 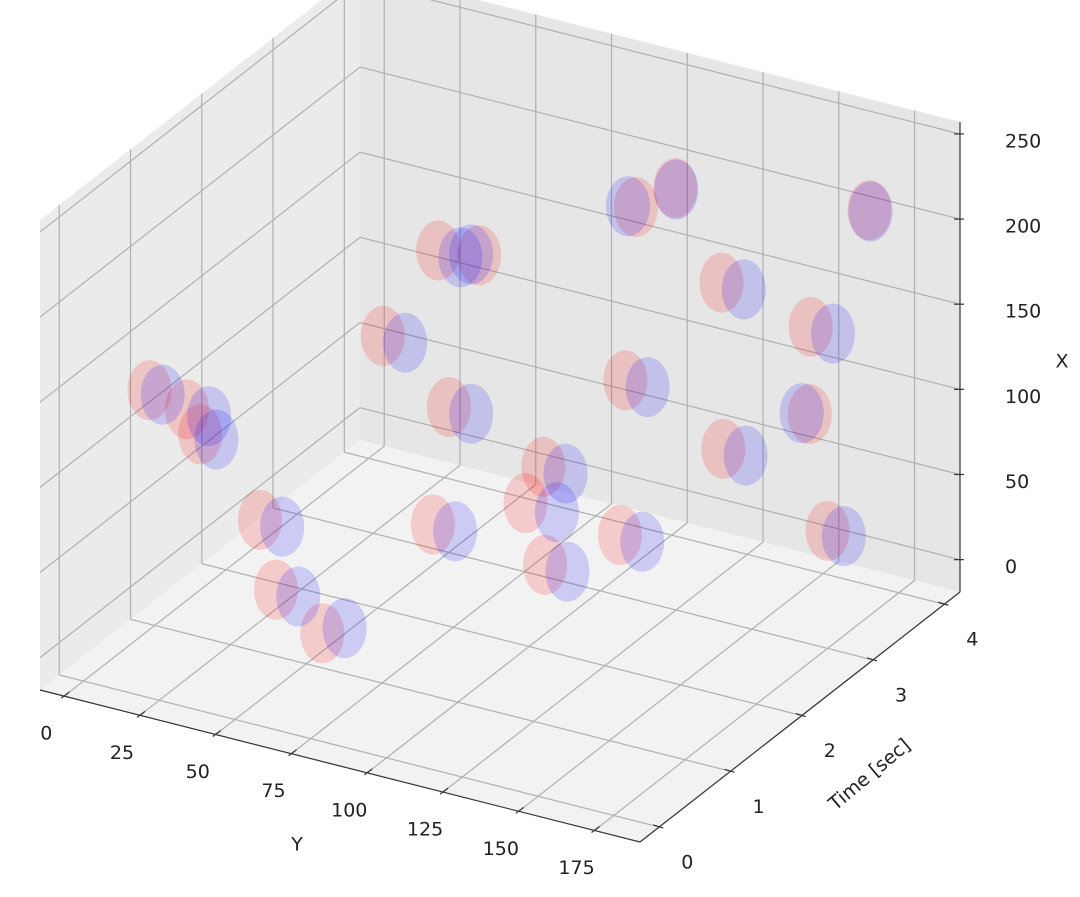 I want to click on time-tick-label: 3, so click(x=901, y=695).